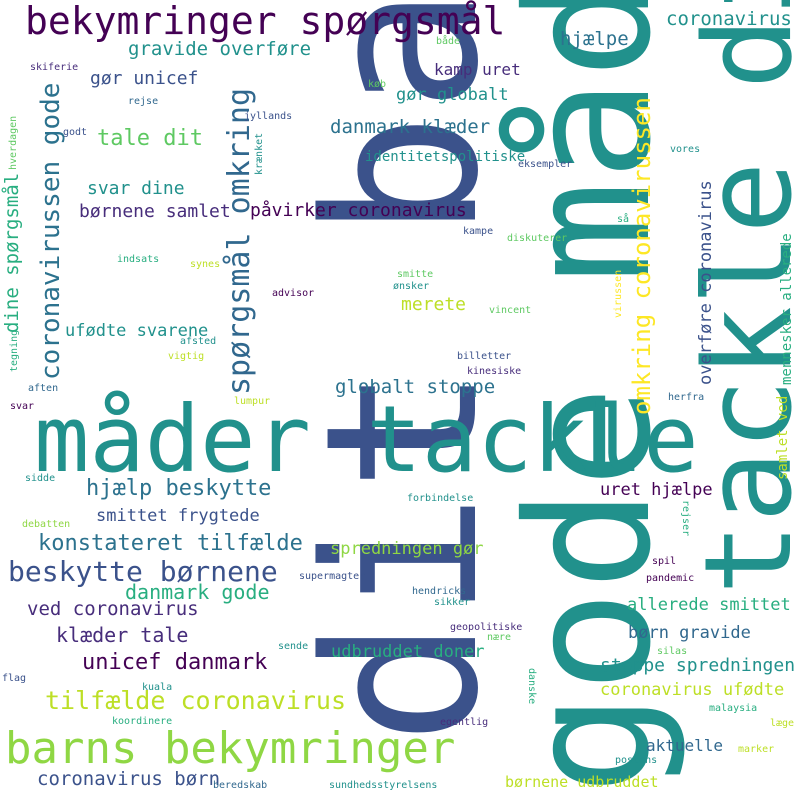 The image size is (800, 800). What do you see at coordinates (415, 274) in the screenshot?
I see `word-smitte: smitte` at bounding box center [415, 274].